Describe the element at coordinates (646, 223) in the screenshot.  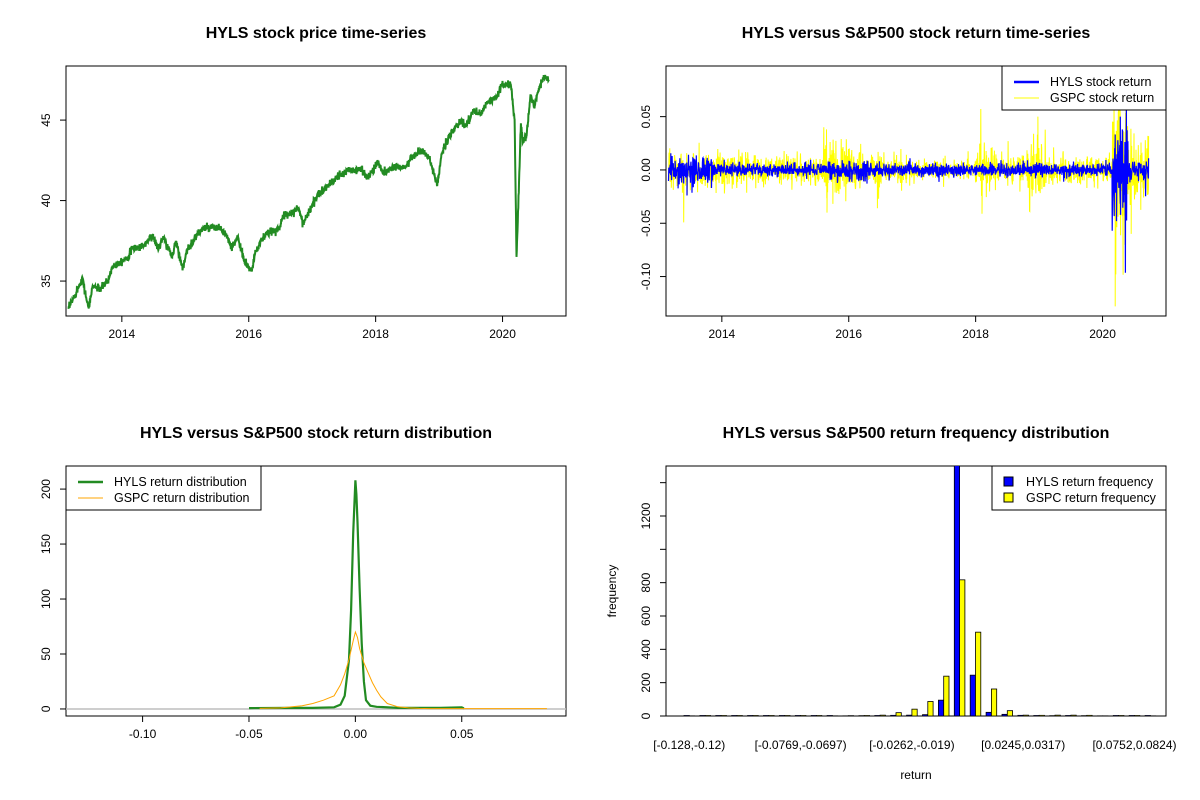
I see `y-tick-label: -0.05` at that location.